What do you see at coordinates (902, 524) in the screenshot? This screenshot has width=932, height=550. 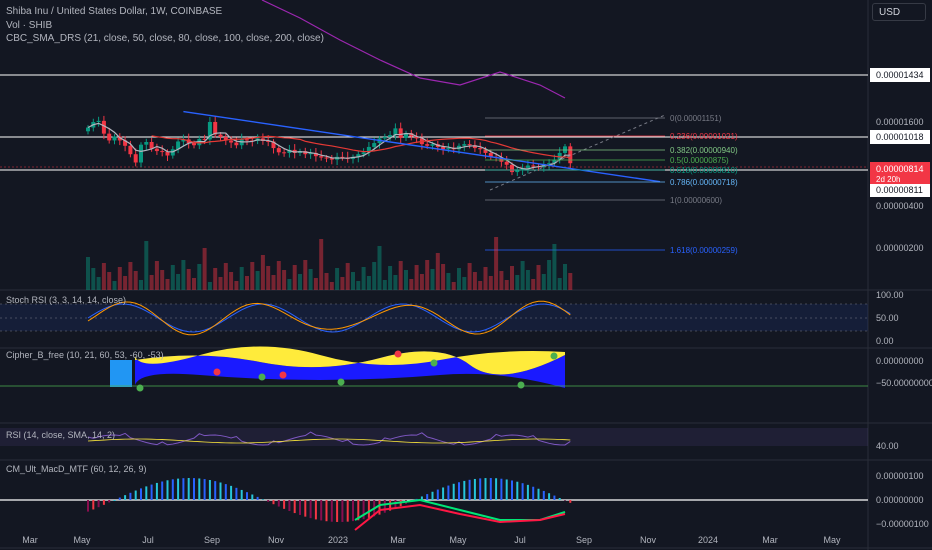 I see `macd-tick: −0.00000100` at bounding box center [902, 524].